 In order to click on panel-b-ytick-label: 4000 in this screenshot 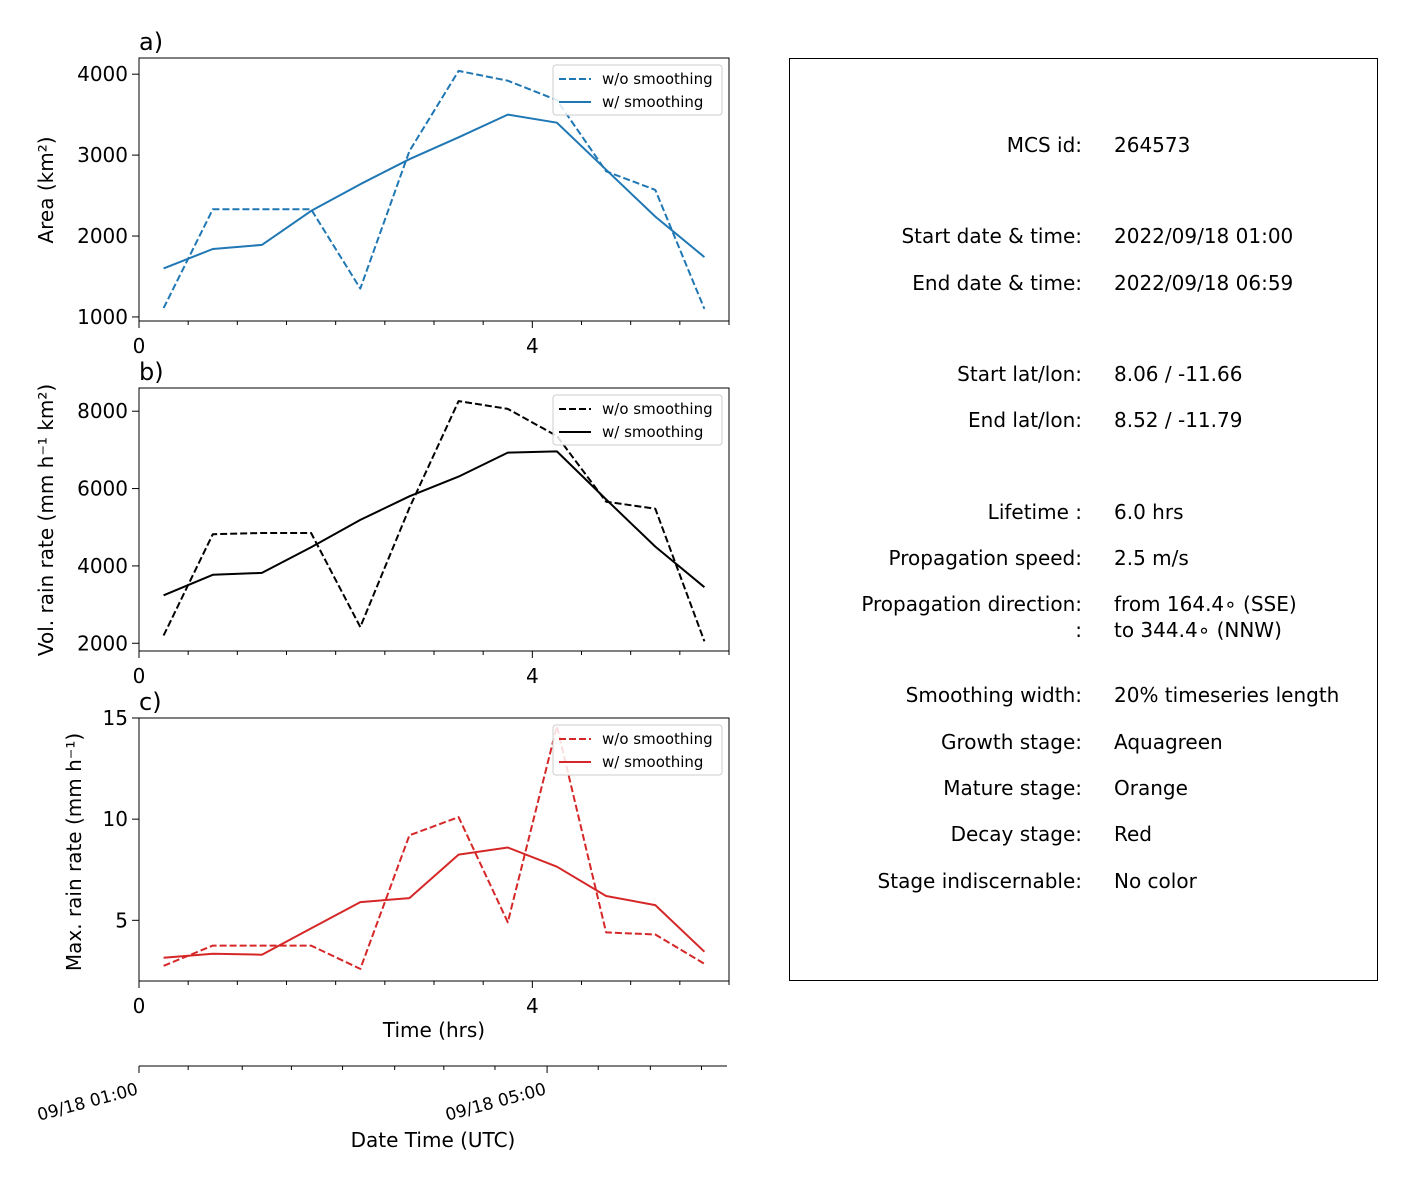, I will do `click(102, 566)`.